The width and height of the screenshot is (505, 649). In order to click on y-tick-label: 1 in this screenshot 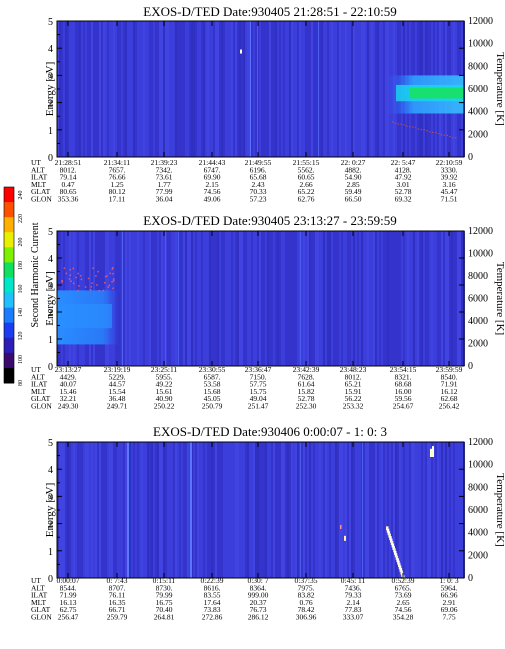, I will do `click(50, 340)`.